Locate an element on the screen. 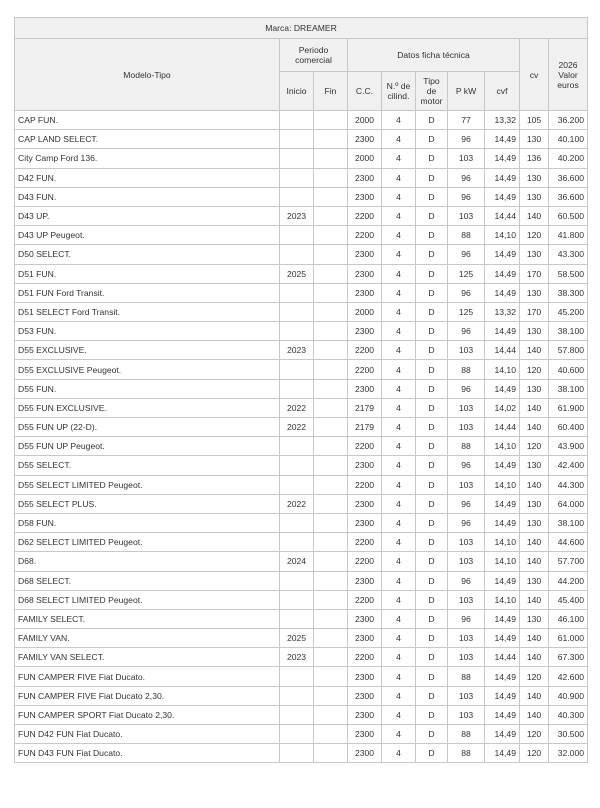  table-row: D43 UP Peugeot. 2200 4 D 88 14,10 120 41.800 is located at coordinates (301, 235).